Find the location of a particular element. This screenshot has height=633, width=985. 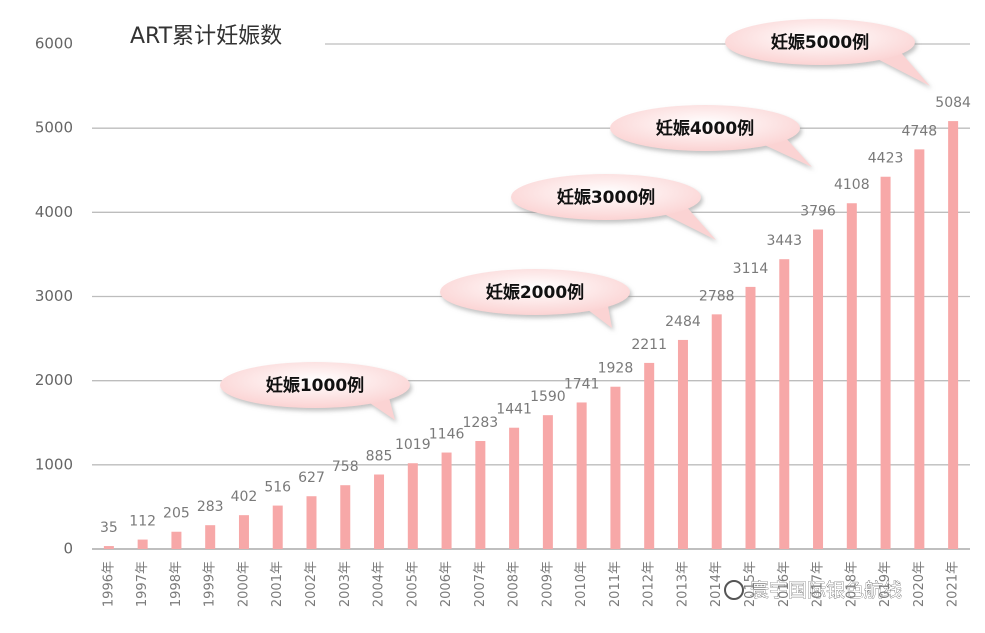

value-label: 4748 is located at coordinates (920, 131).